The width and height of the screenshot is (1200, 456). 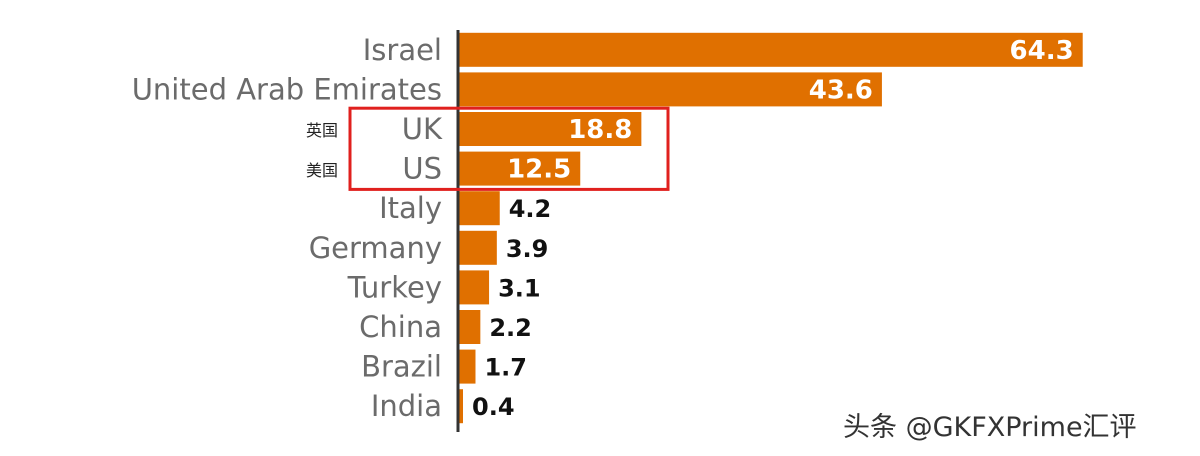 What do you see at coordinates (550, 129) in the screenshot?
I see `bar-uk` at bounding box center [550, 129].